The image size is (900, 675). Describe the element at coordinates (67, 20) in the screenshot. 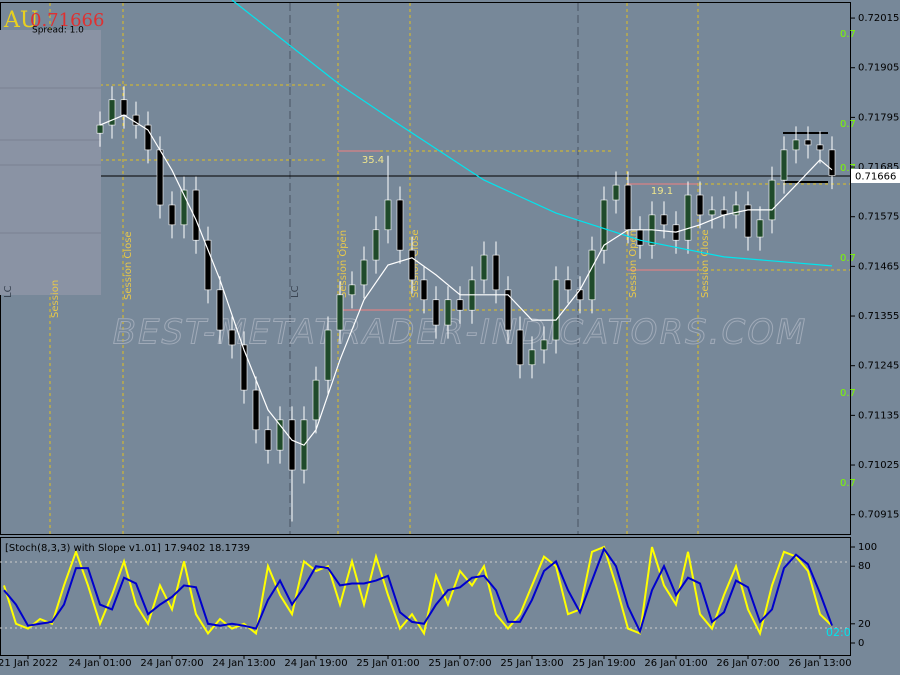

I see `bid-price: 0.71666` at that location.